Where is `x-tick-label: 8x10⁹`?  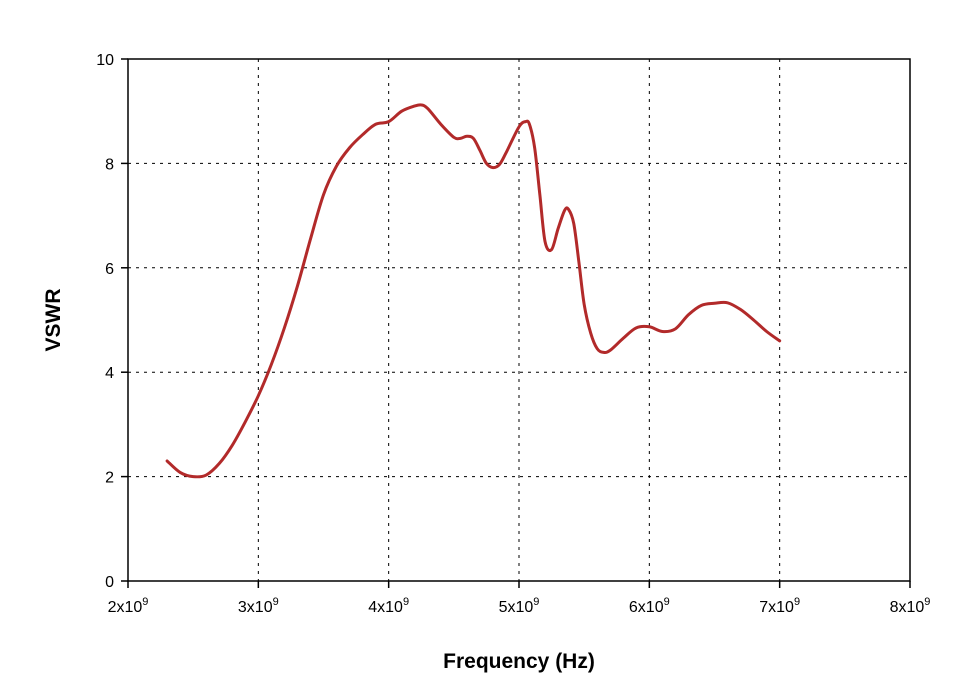 x-tick-label: 8x10⁹ is located at coordinates (910, 606).